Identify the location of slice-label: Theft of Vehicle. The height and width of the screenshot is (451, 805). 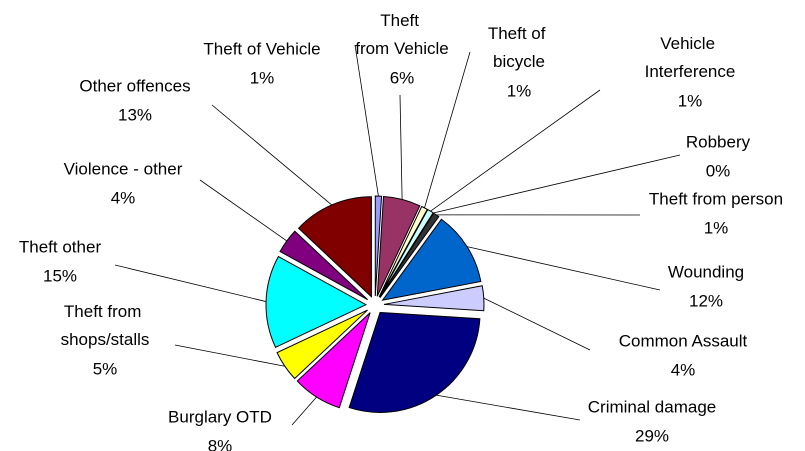
(261, 48).